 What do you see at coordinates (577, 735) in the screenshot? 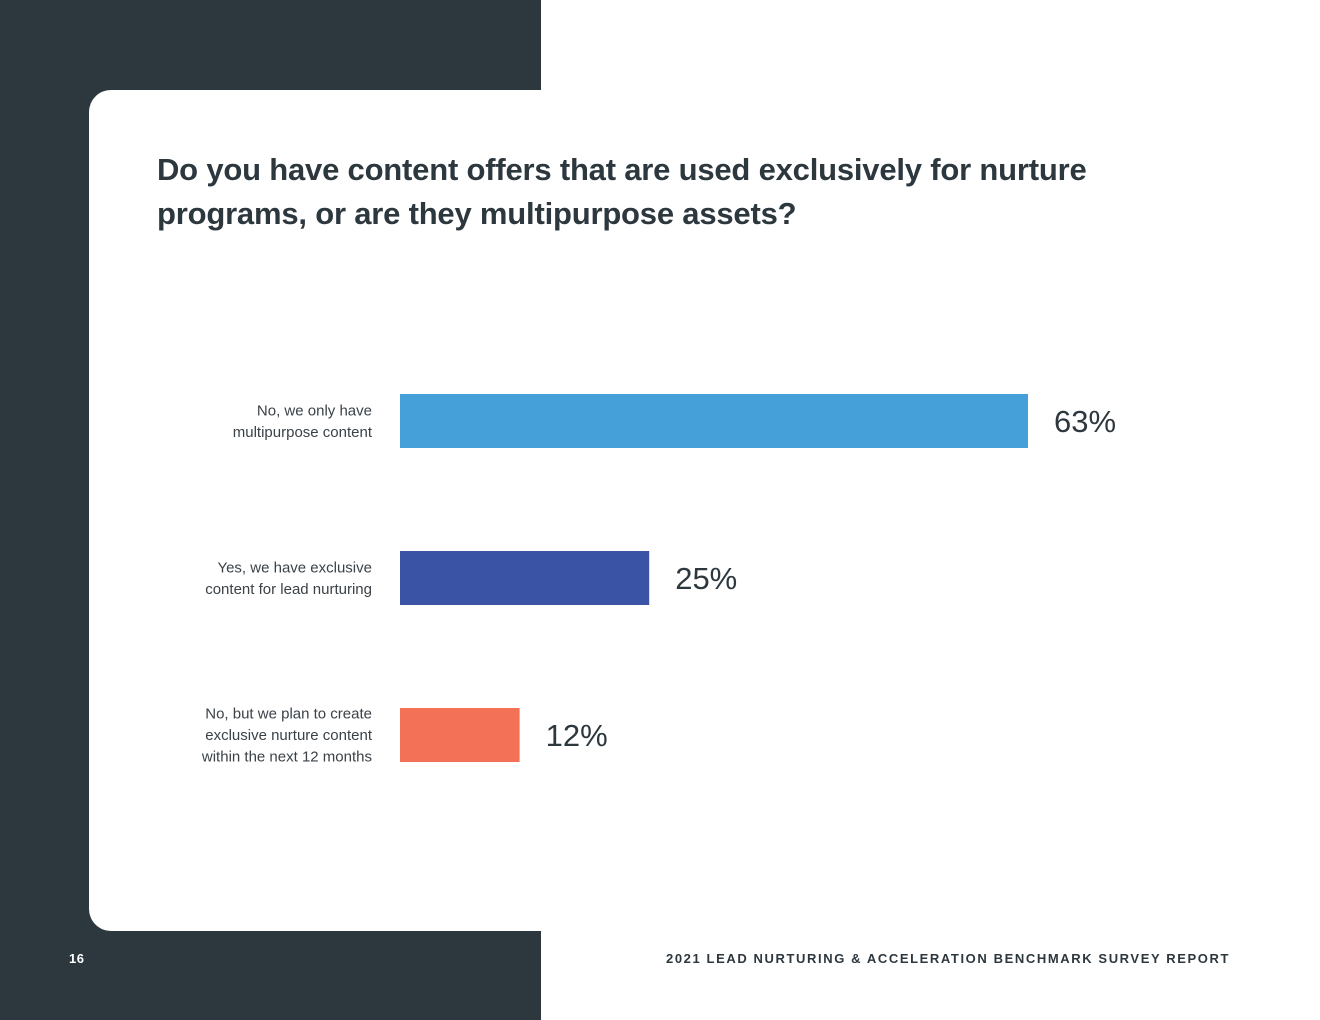
I see `value-label-3: 12%` at bounding box center [577, 735].